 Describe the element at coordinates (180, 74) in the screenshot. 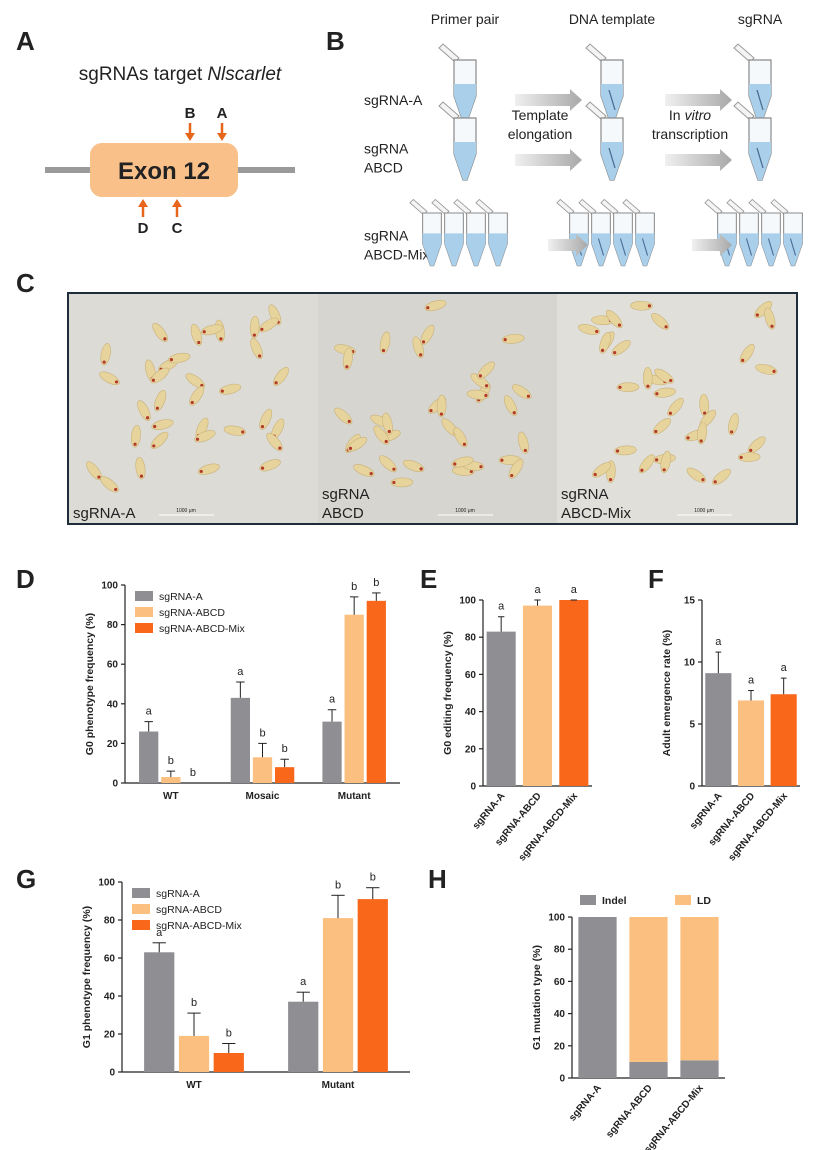

I see `gene-title: sgRNAs target Nlscarlet` at that location.